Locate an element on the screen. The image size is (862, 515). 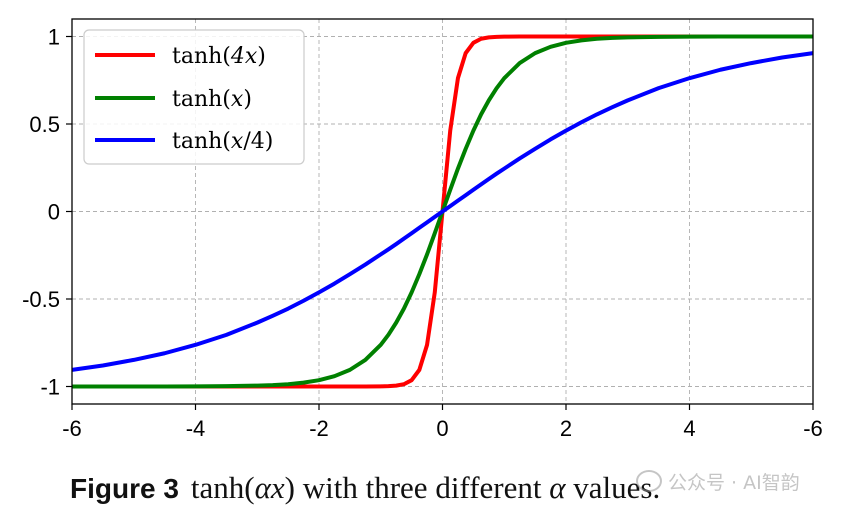
wechat-icon is located at coordinates (649, 481).